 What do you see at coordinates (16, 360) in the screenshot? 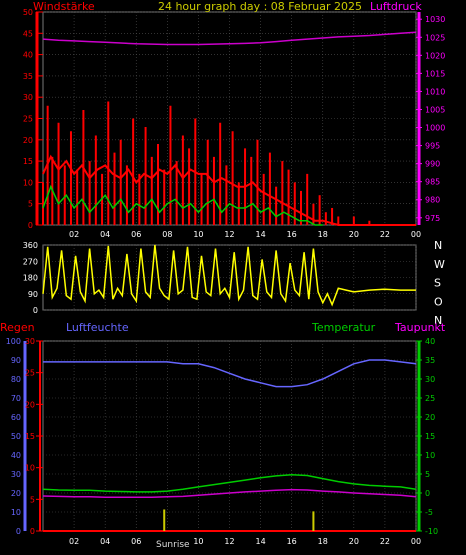
I see `tick-label: 90` at bounding box center [16, 360].